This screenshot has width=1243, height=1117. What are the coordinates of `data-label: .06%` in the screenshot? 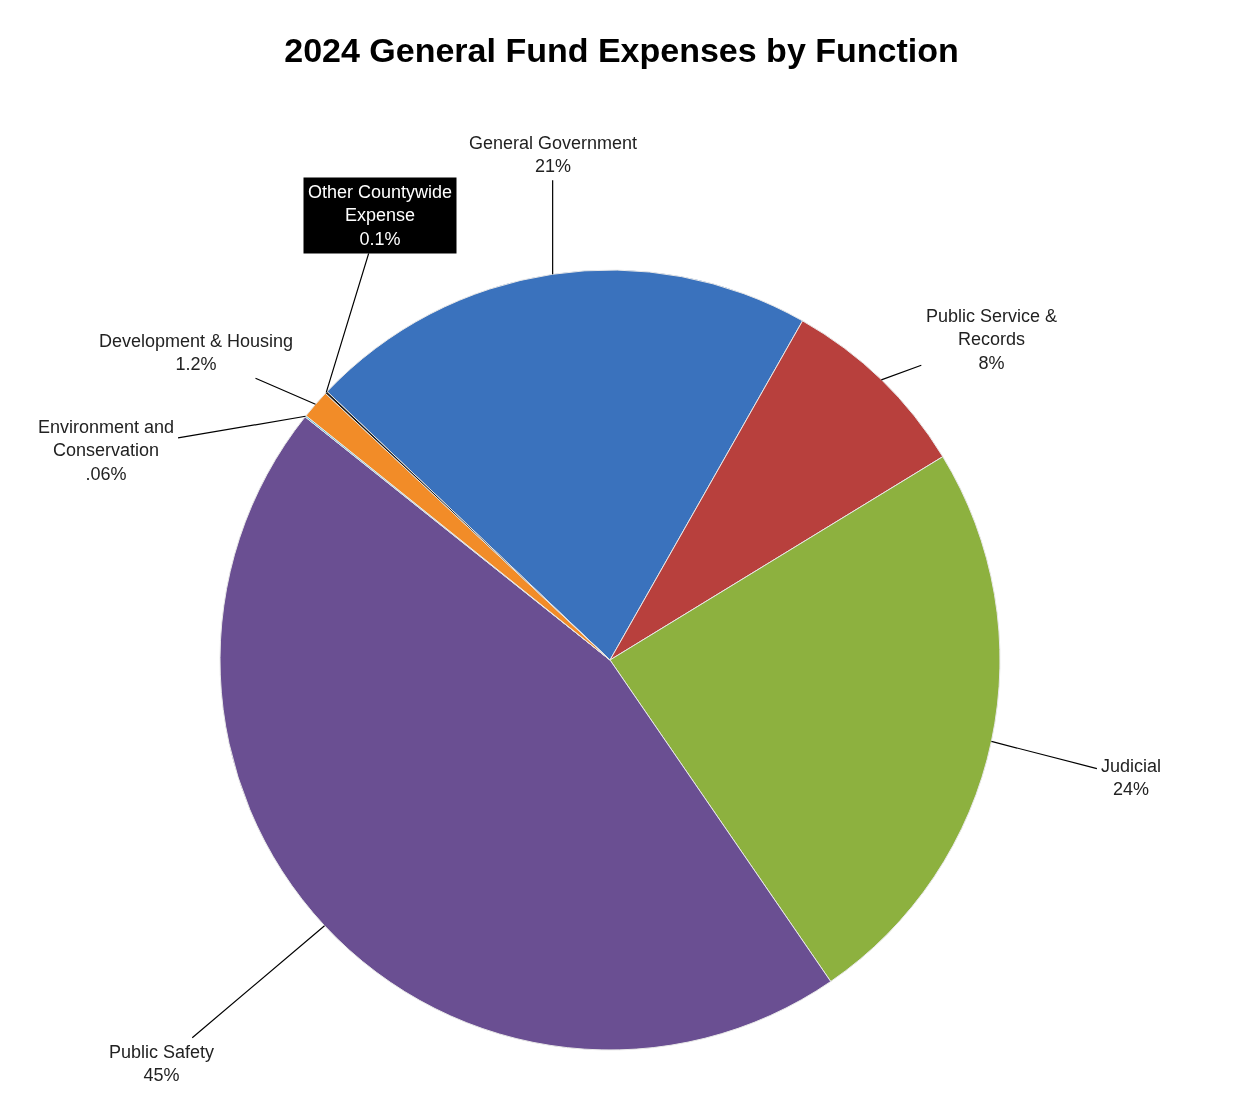 It's located at (106, 473).